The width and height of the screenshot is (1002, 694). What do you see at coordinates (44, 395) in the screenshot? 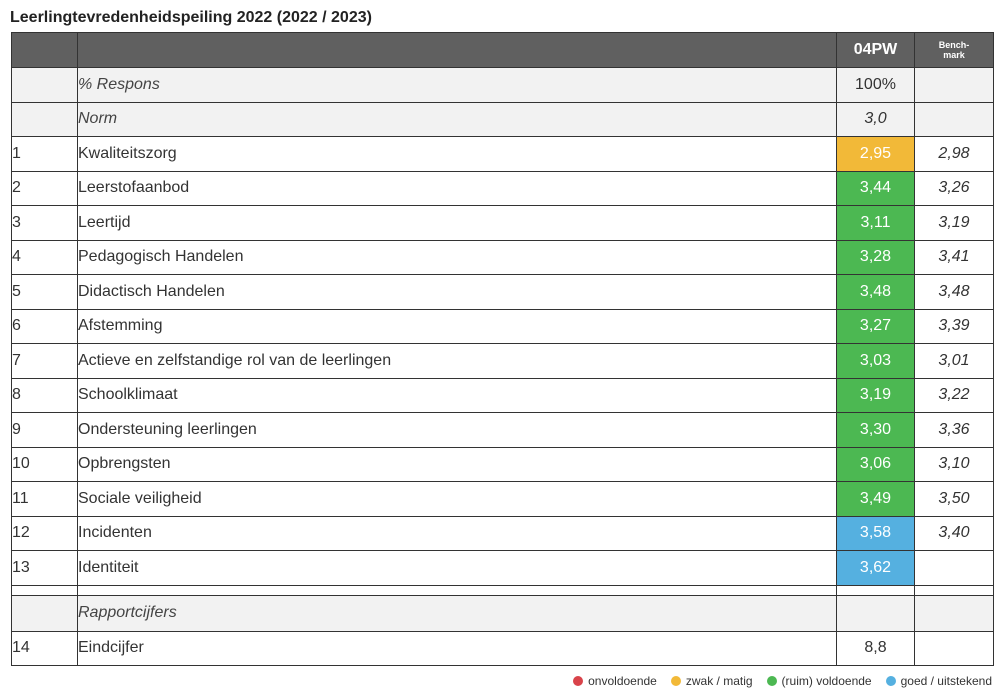
I see `row-number: 8` at bounding box center [44, 395].